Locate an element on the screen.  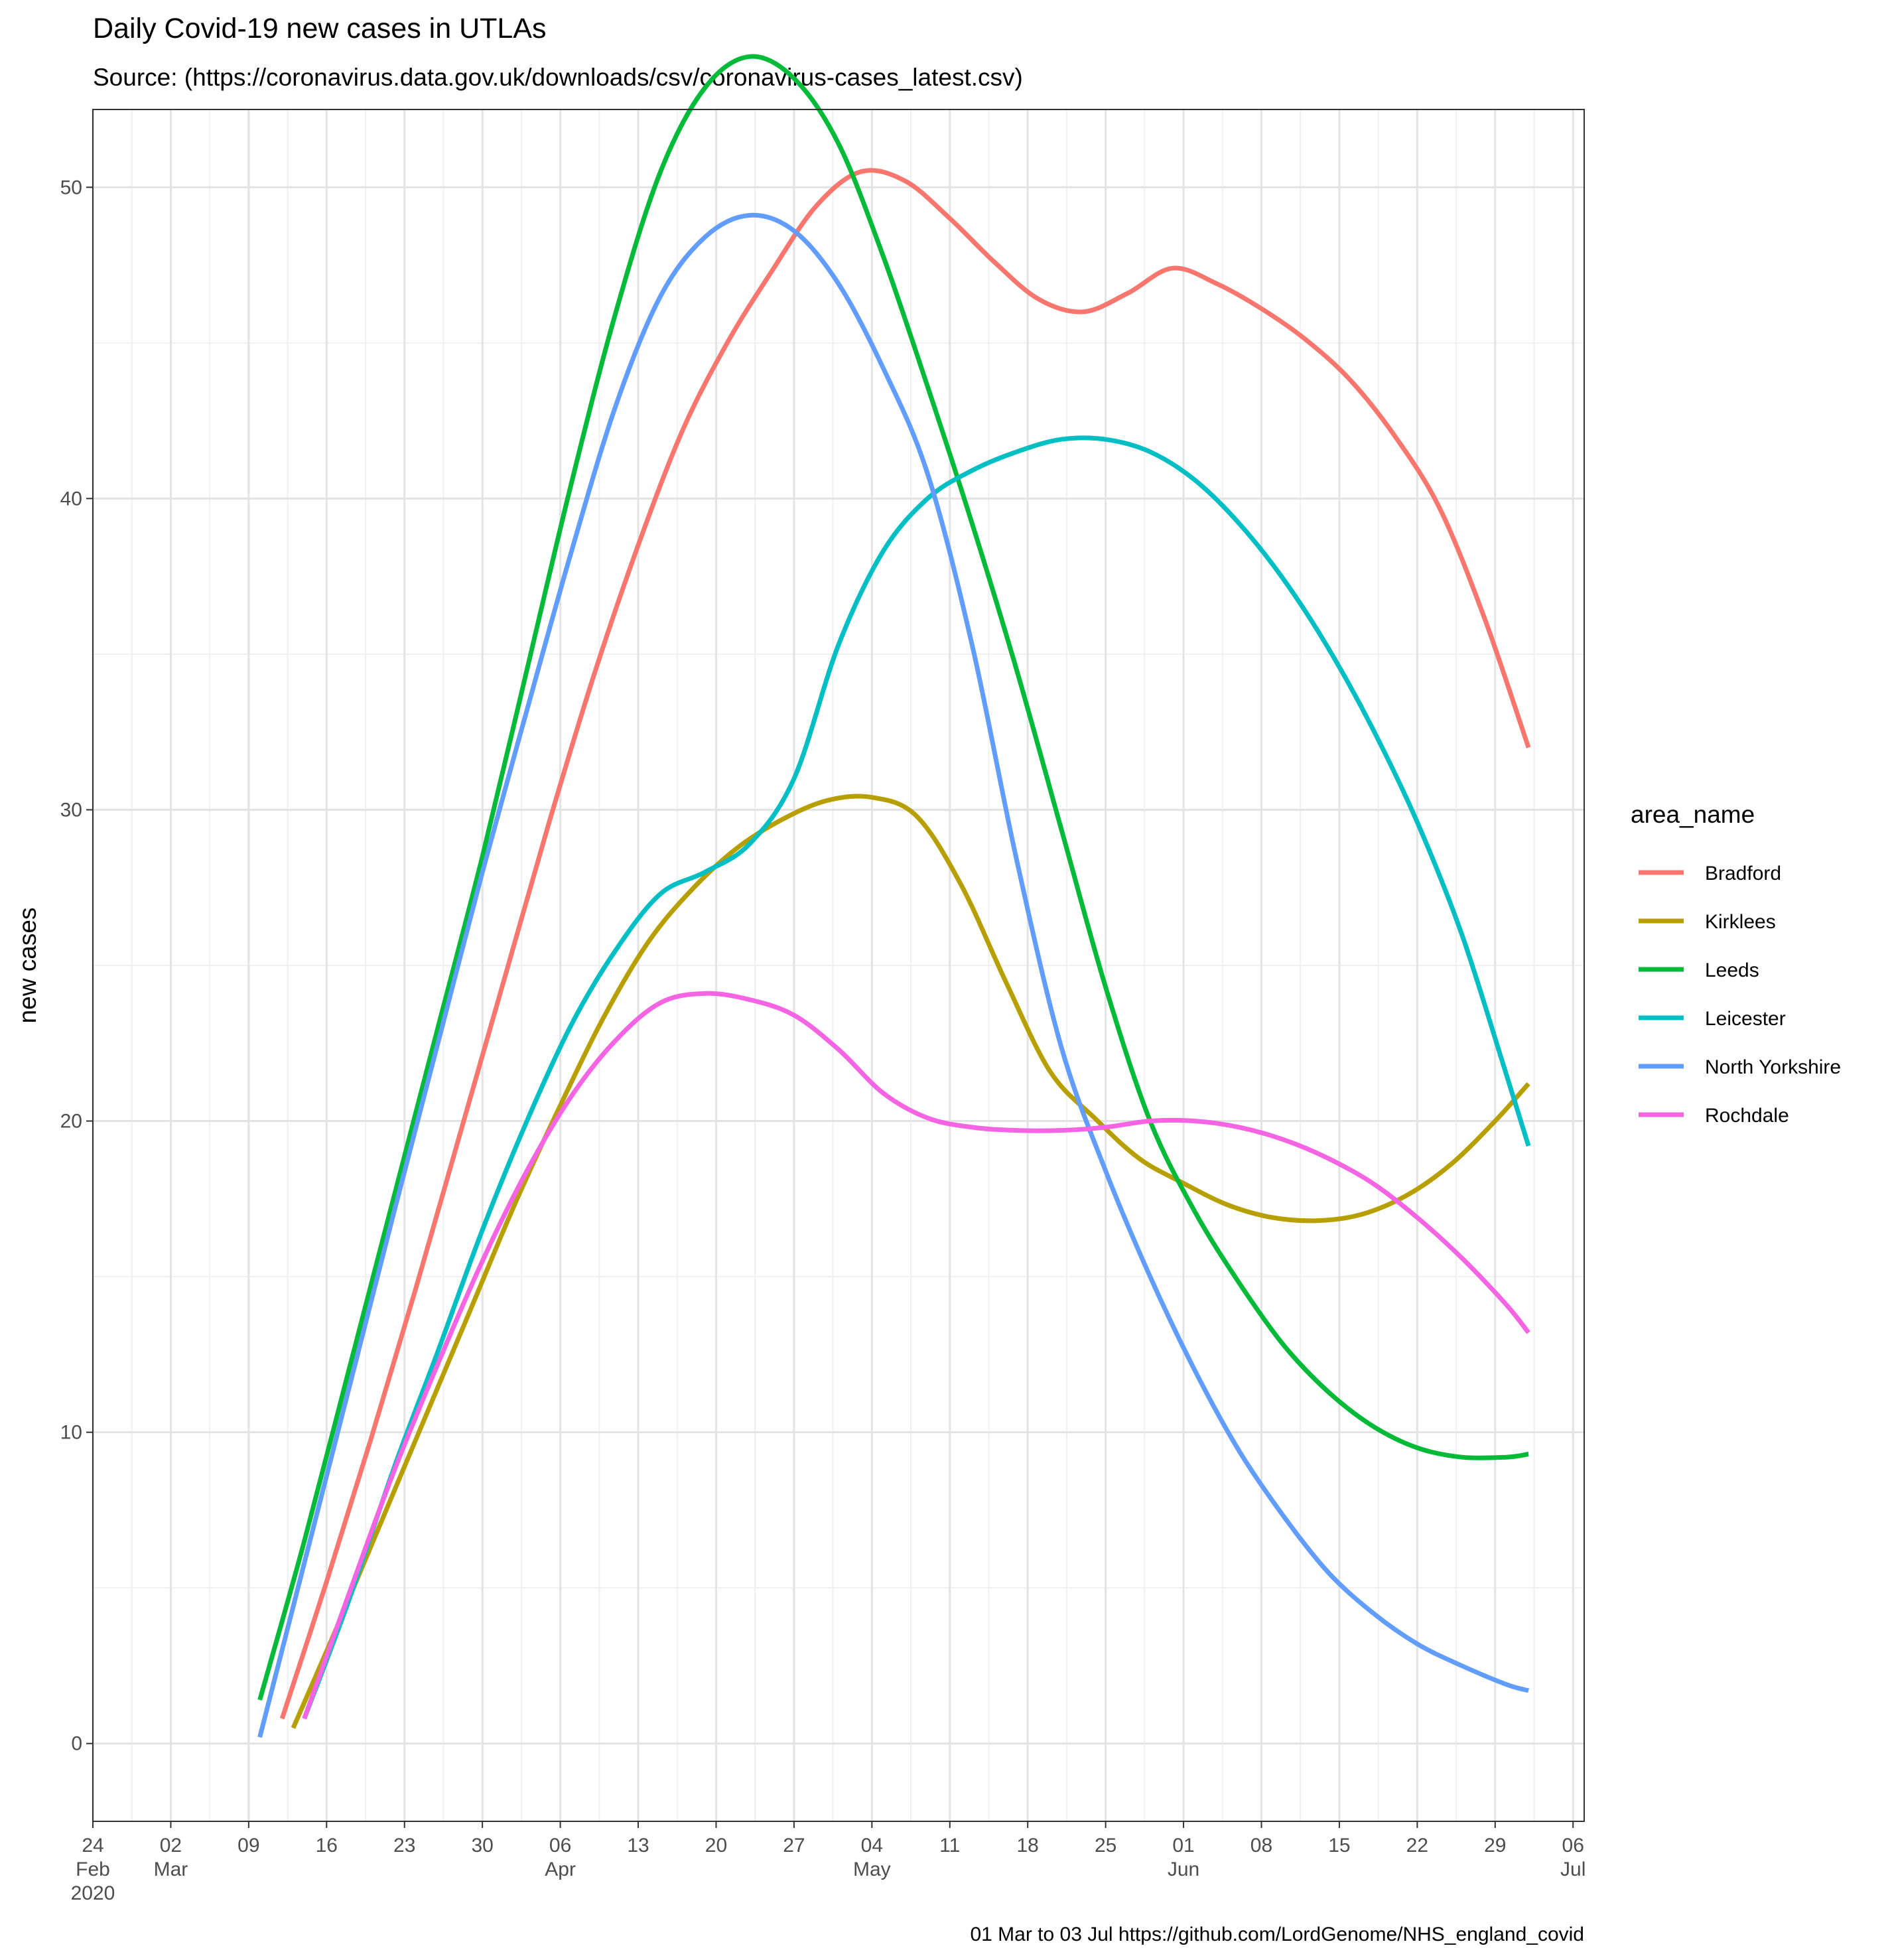
legend-item: Kirklees is located at coordinates (1707, 922).